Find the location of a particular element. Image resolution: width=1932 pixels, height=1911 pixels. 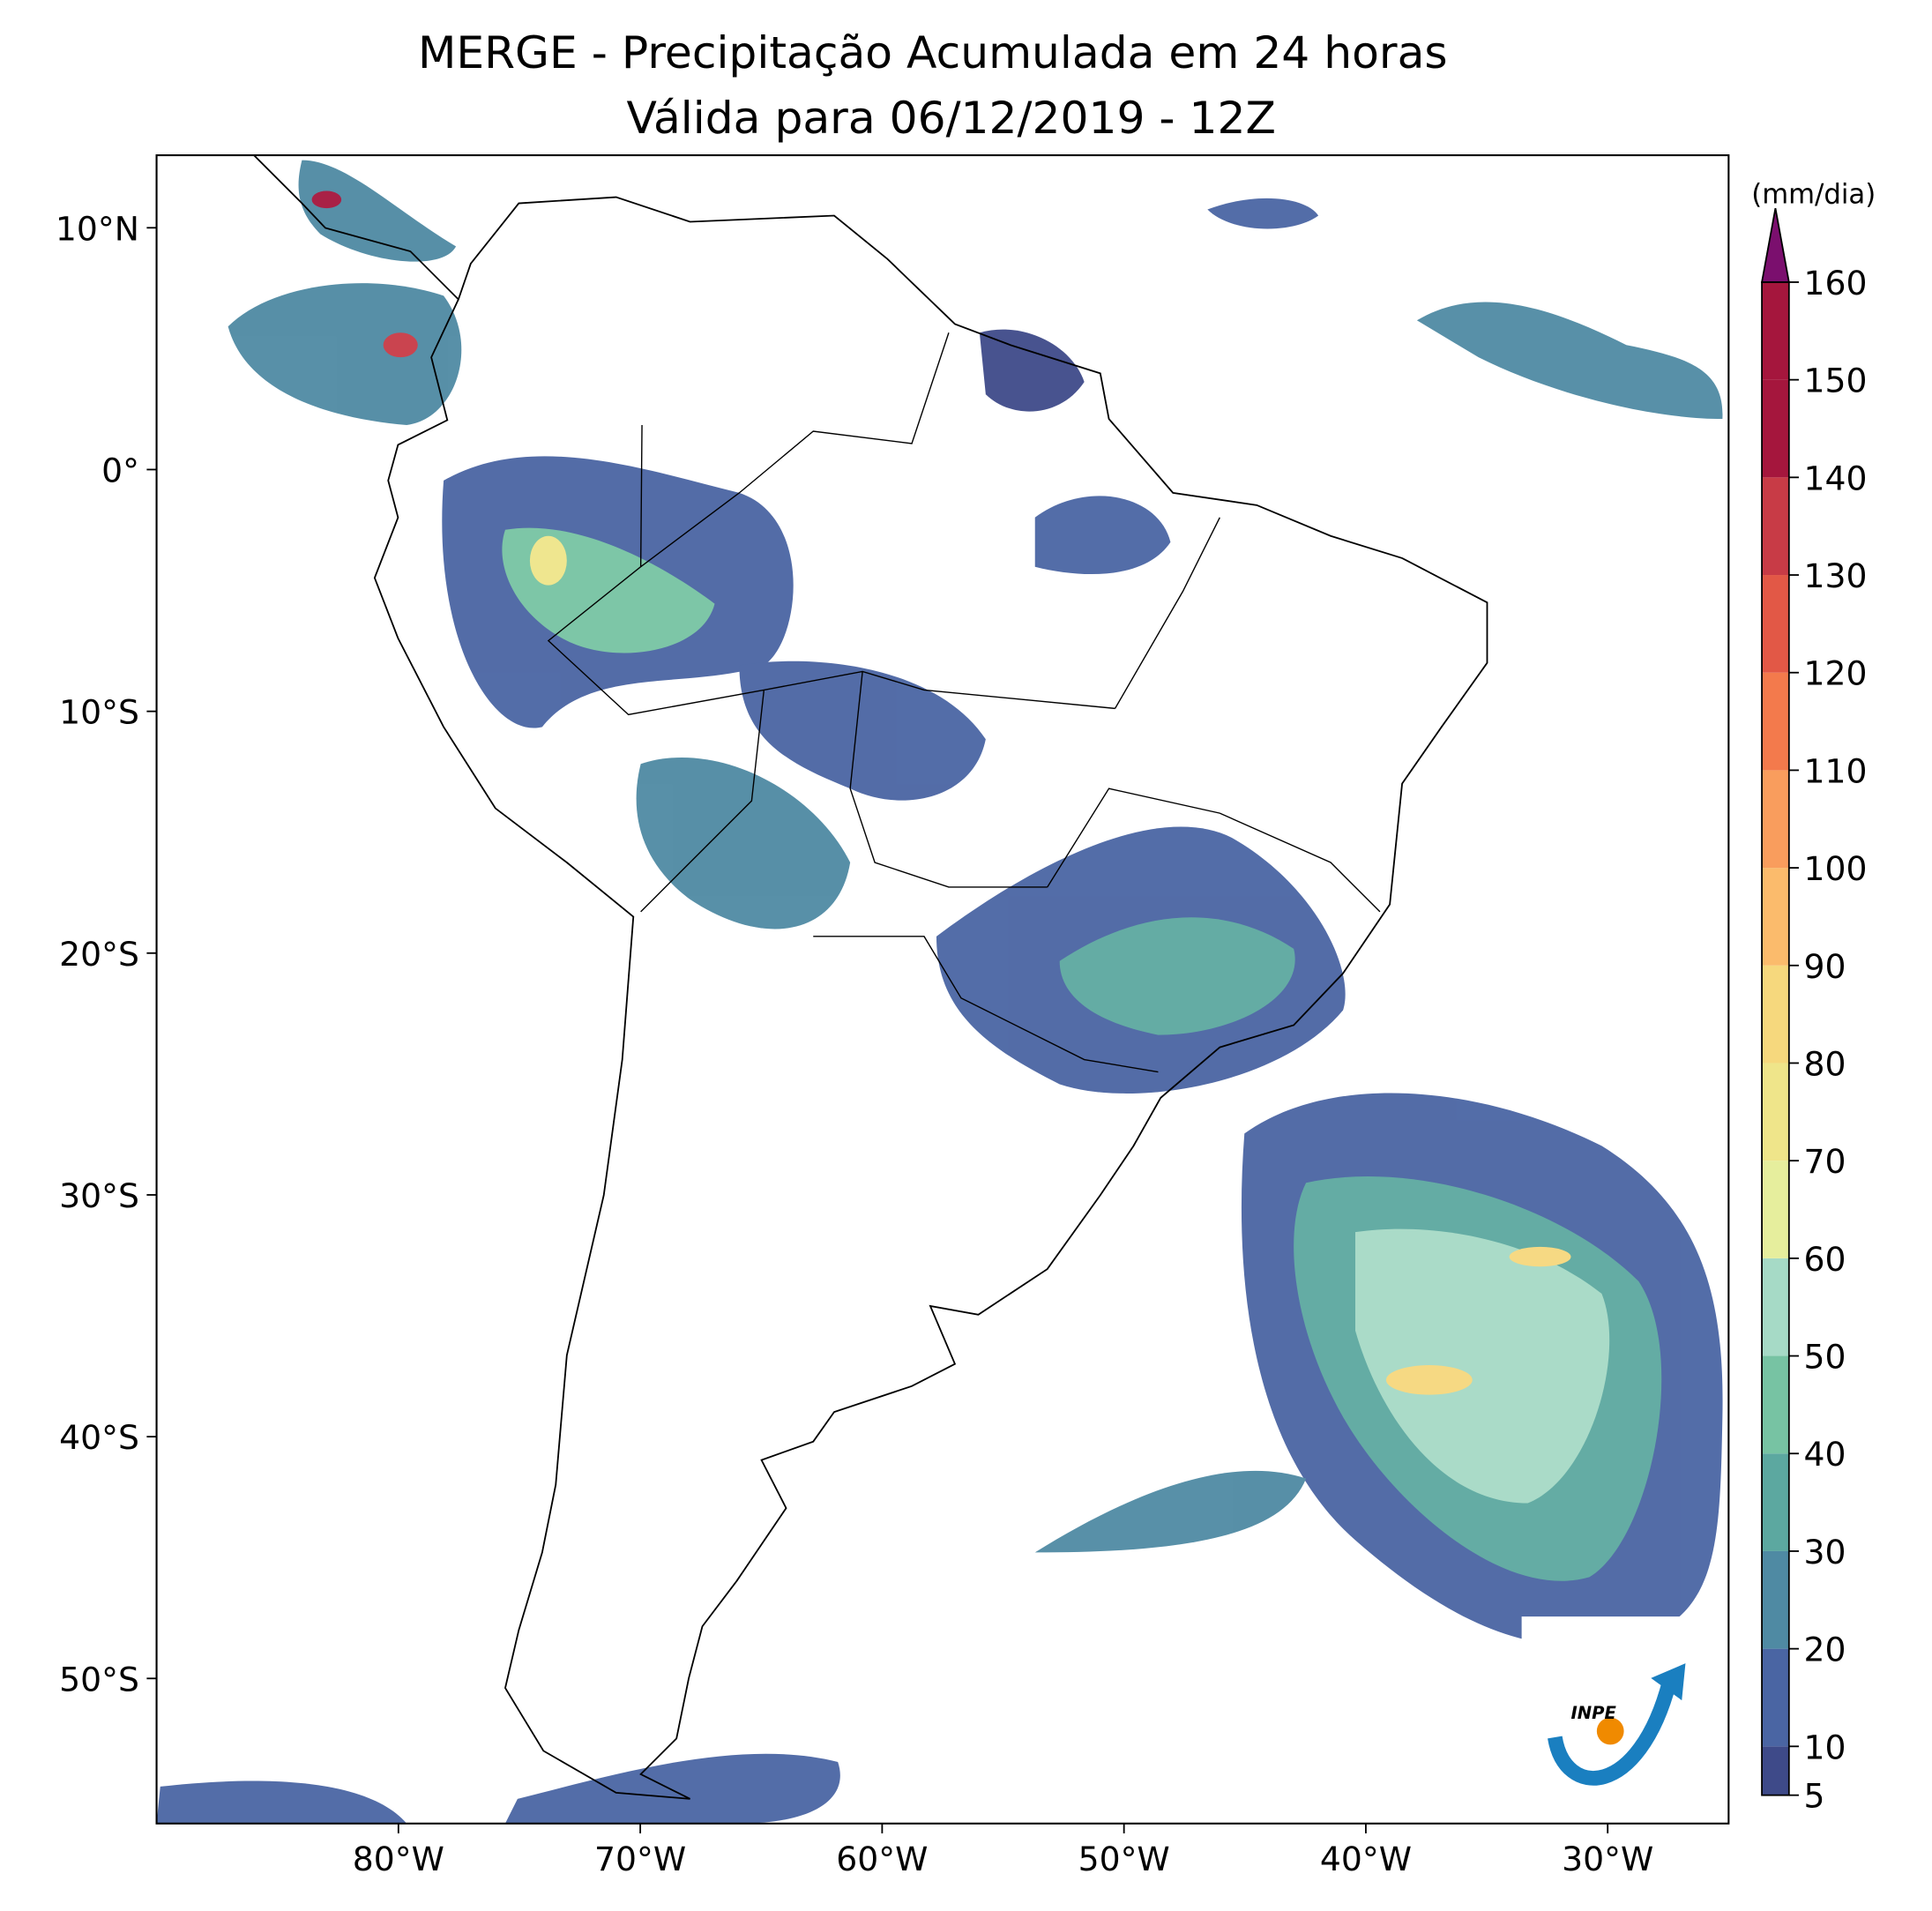

colorbar-tick-label: 160 is located at coordinates (1836, 283).